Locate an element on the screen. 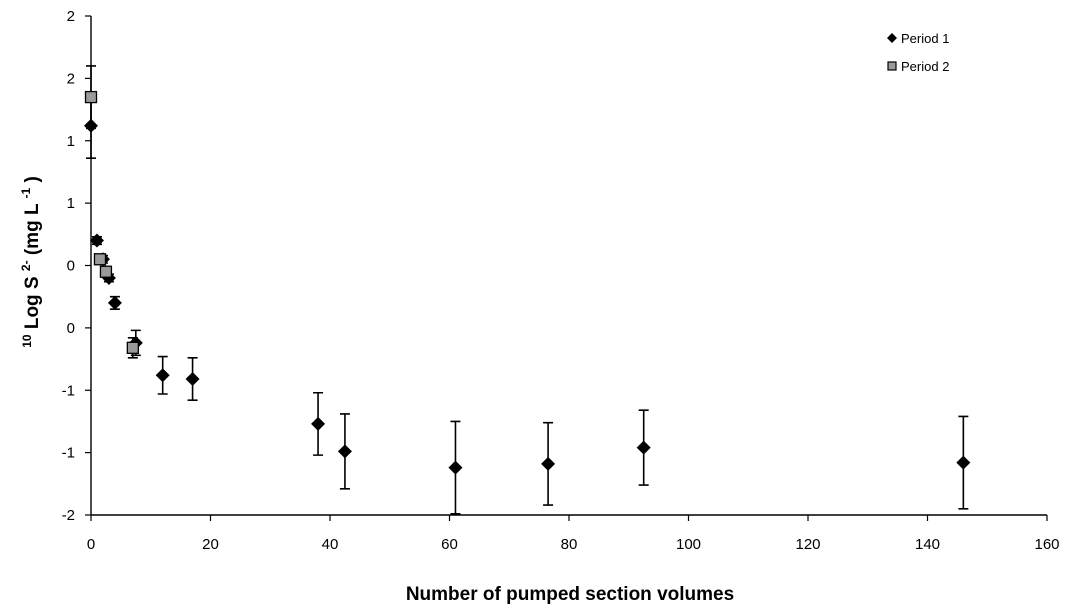 This screenshot has width=1073, height=609. x-tick-label: 100 is located at coordinates (688, 544).